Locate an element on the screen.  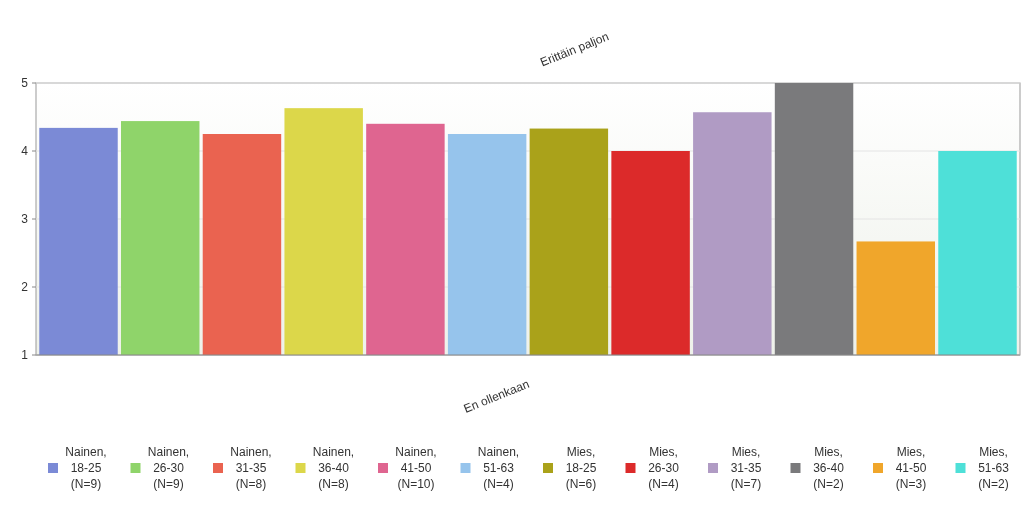
y-tick-label: 2 is located at coordinates (25, 287).